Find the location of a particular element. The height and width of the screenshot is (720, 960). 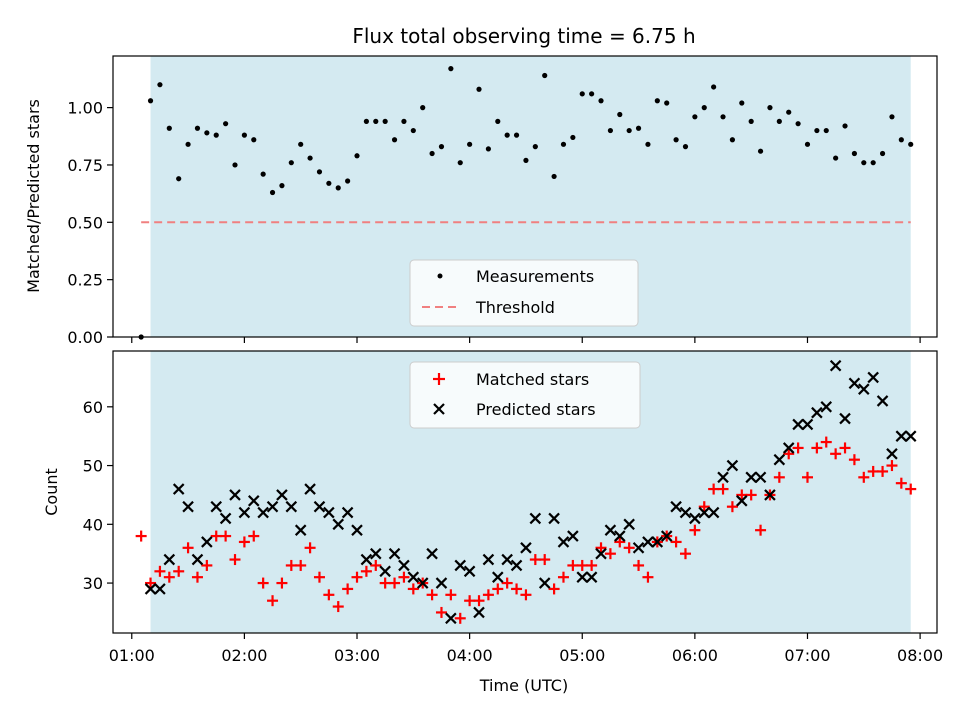

bottom-y-ticks: 30 40 50 60 is located at coordinates (98, 495).